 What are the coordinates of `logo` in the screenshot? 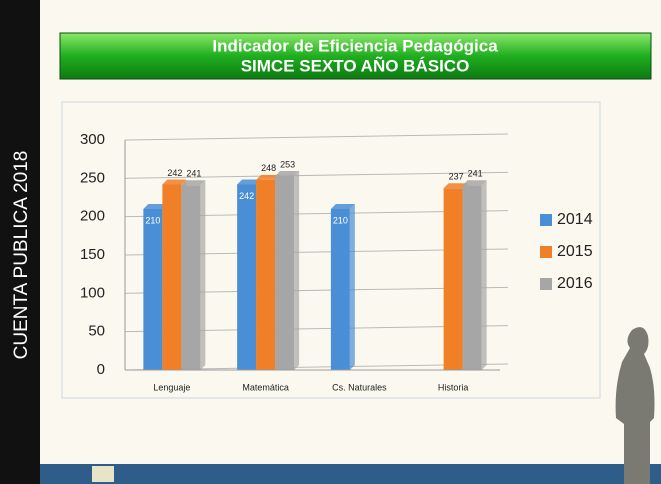 It's located at (103, 474).